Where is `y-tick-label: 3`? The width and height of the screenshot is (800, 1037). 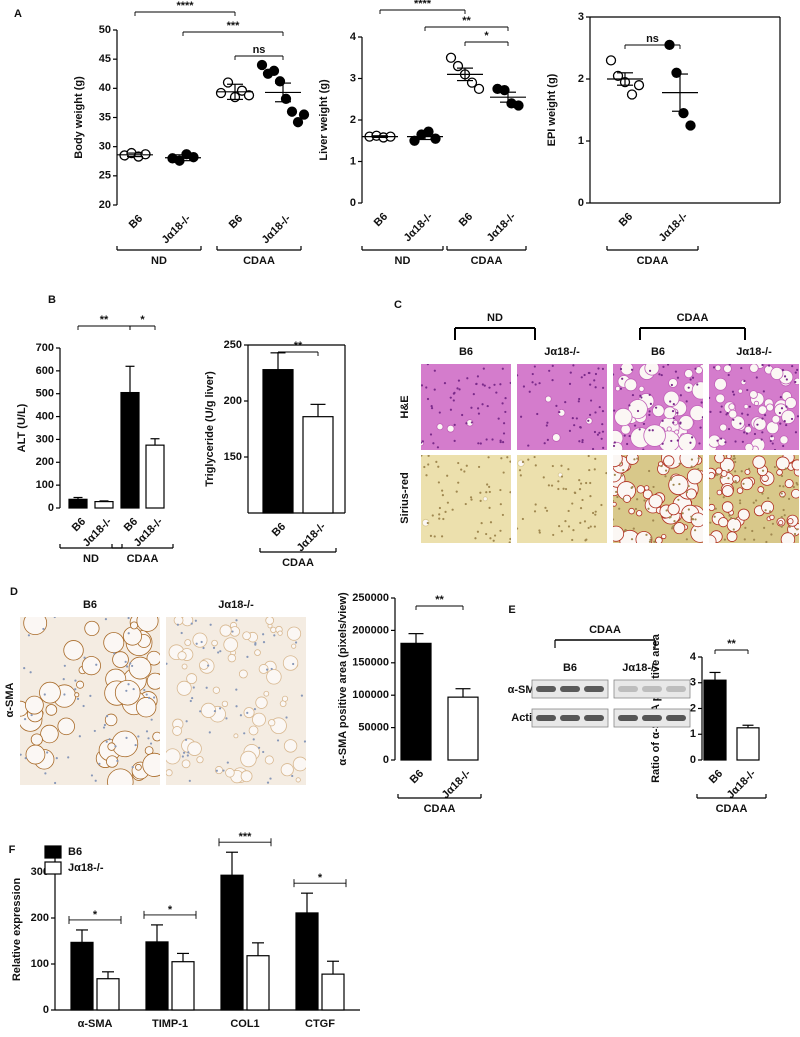
y-tick-label: 3 is located at coordinates (581, 17).